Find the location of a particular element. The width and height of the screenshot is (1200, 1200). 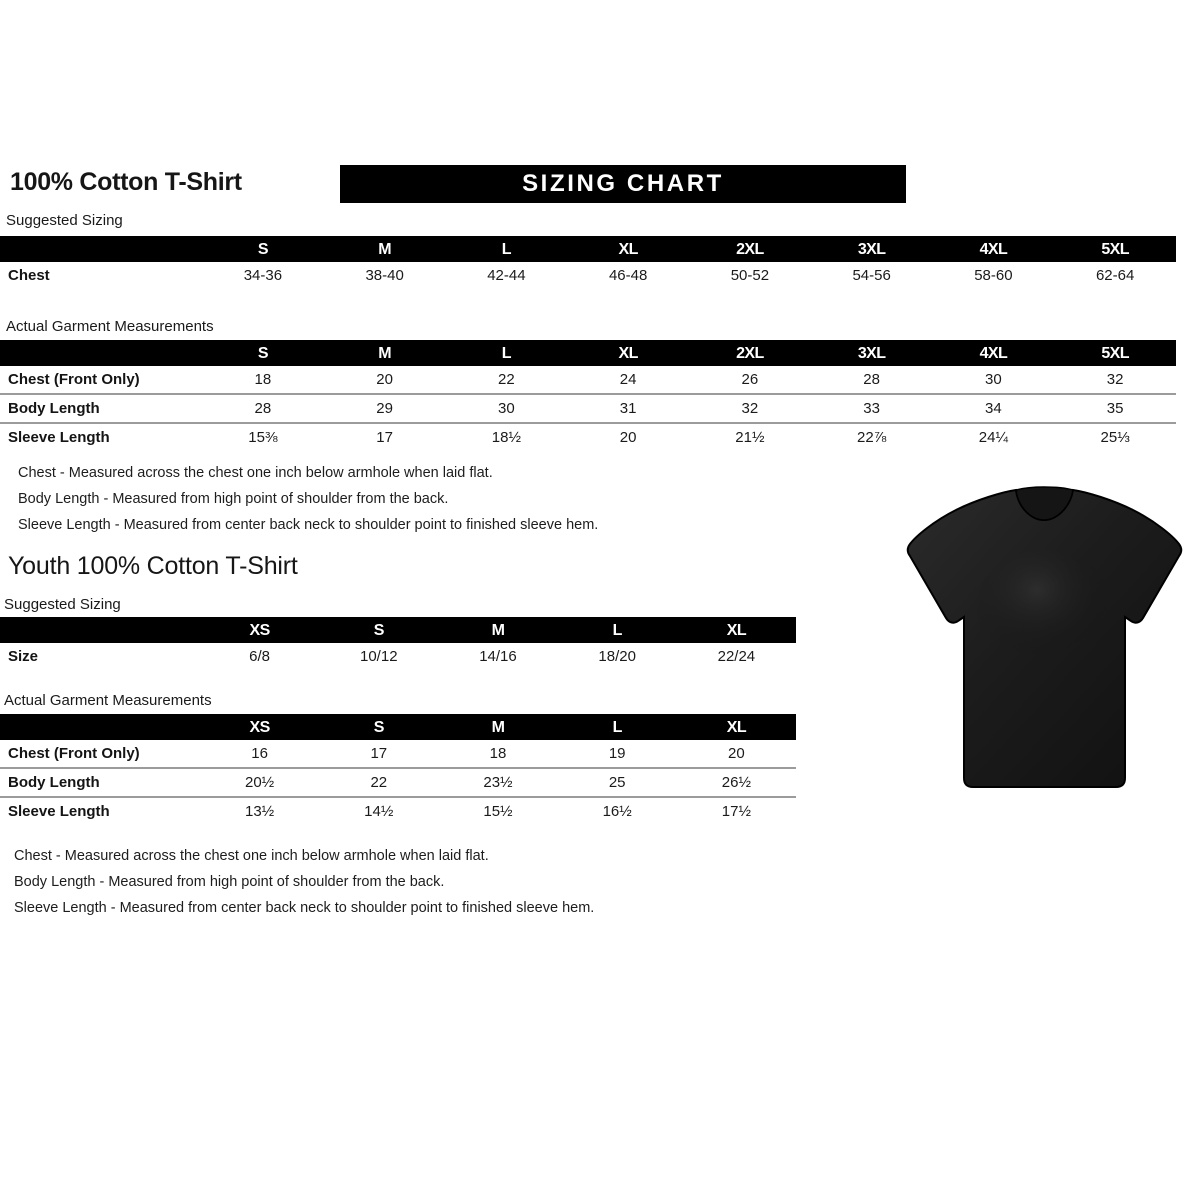

youth-suggested-sizing-label: Suggested Sizing is located at coordinates (62, 604).